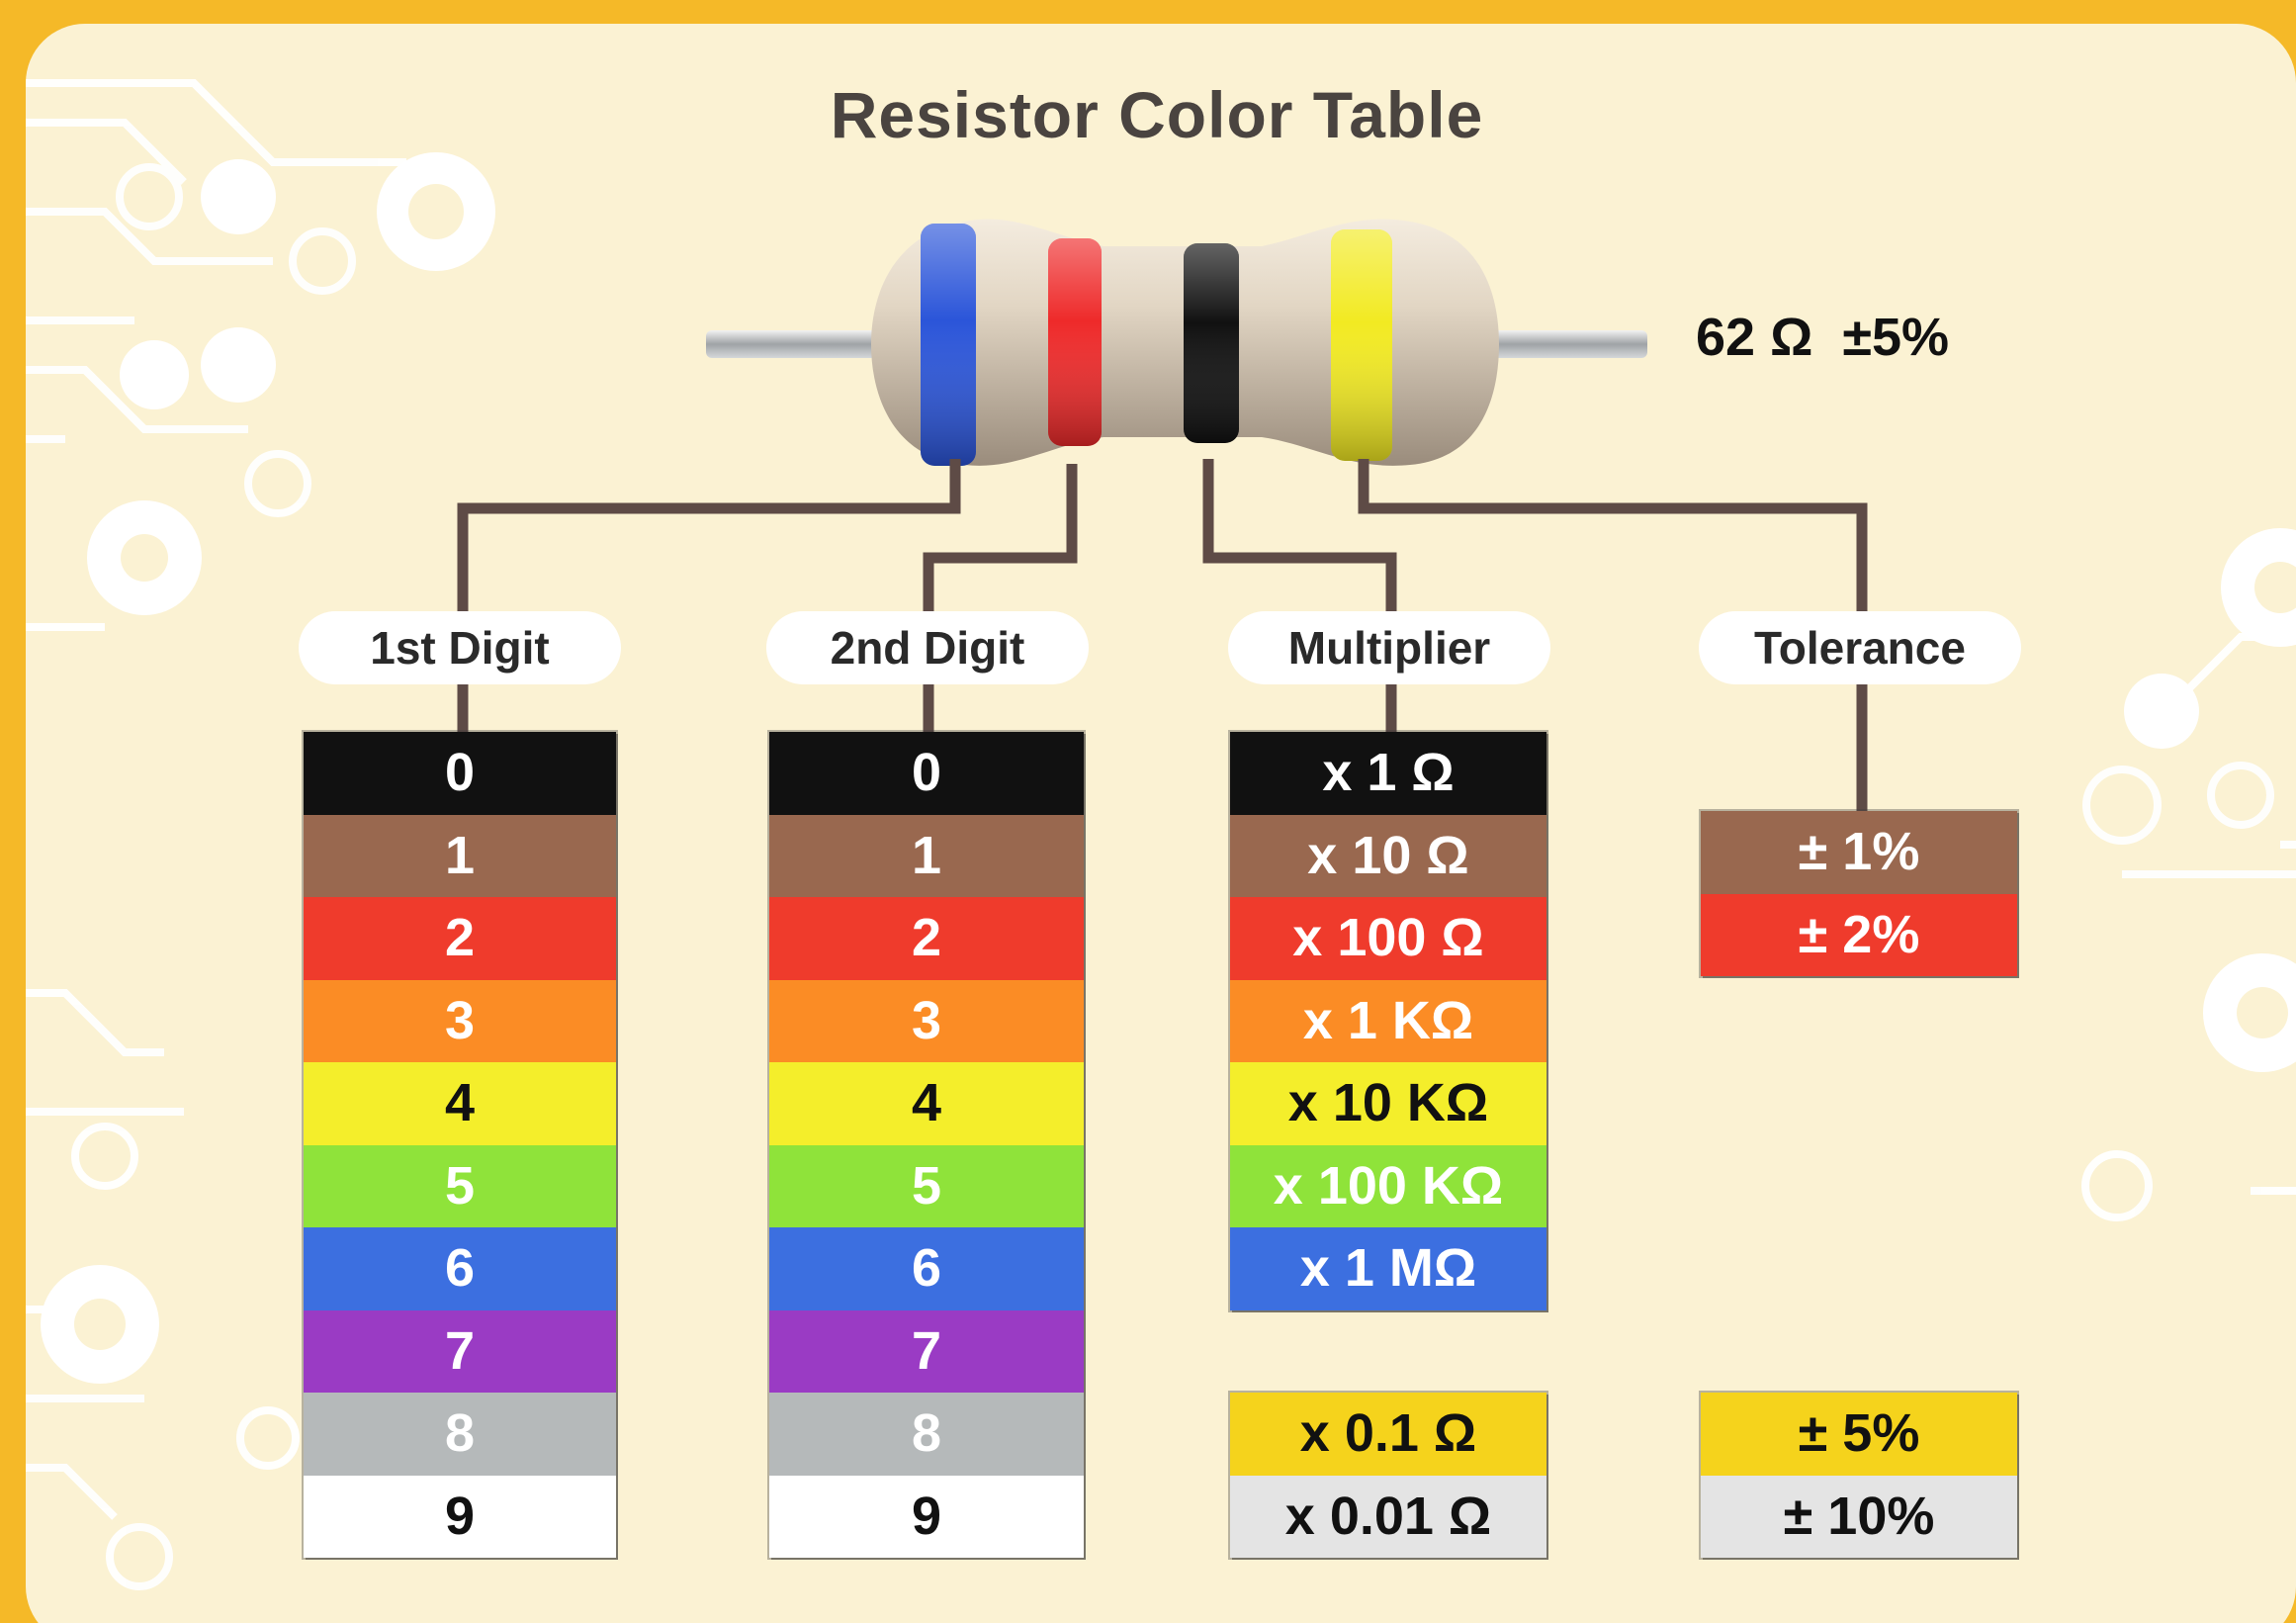  Describe the element at coordinates (460, 1185) in the screenshot. I see `first-digit-row: 5` at that location.